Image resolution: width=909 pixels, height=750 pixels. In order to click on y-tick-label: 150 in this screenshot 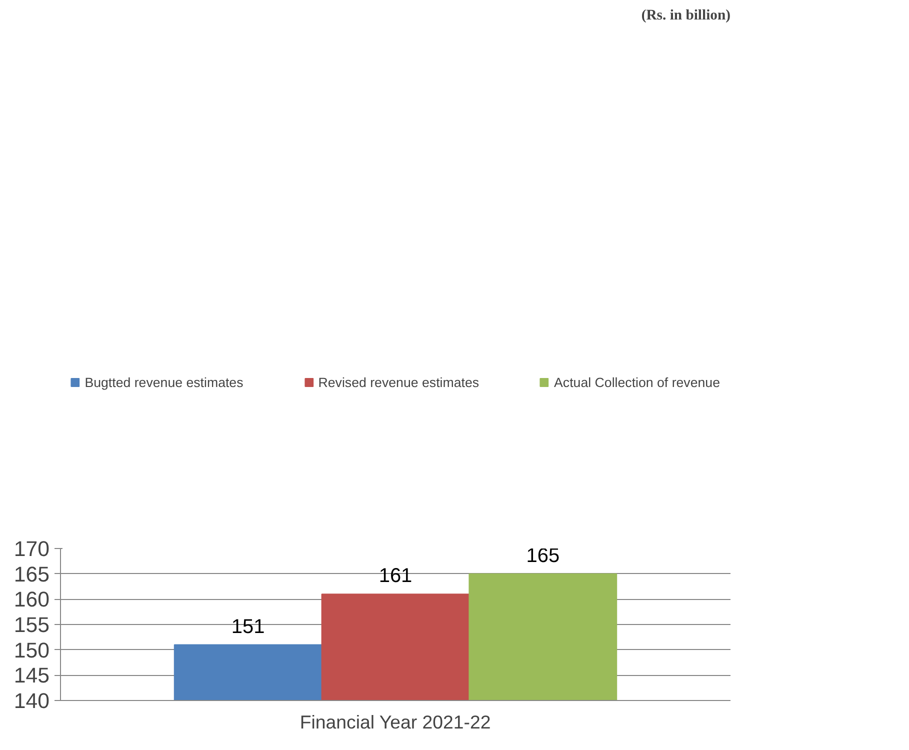, I will do `click(32, 650)`.